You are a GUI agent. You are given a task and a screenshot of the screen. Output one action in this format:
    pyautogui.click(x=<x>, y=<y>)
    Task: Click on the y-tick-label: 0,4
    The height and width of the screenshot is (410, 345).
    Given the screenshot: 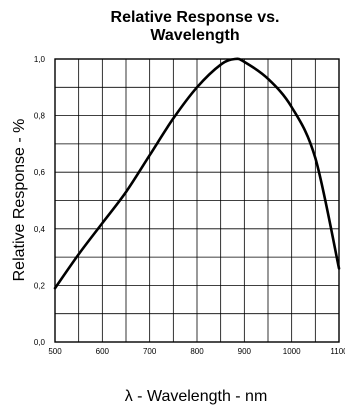 What is the action you would take?
    pyautogui.click(x=40, y=229)
    